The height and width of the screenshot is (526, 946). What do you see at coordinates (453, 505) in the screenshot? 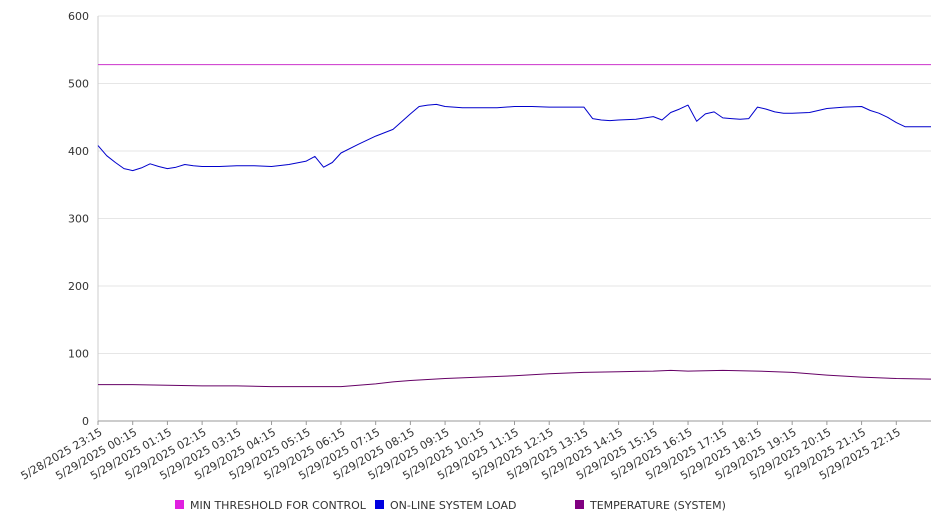
I see `legend-label: ON-LINE SYSTEM LOAD` at bounding box center [453, 505].